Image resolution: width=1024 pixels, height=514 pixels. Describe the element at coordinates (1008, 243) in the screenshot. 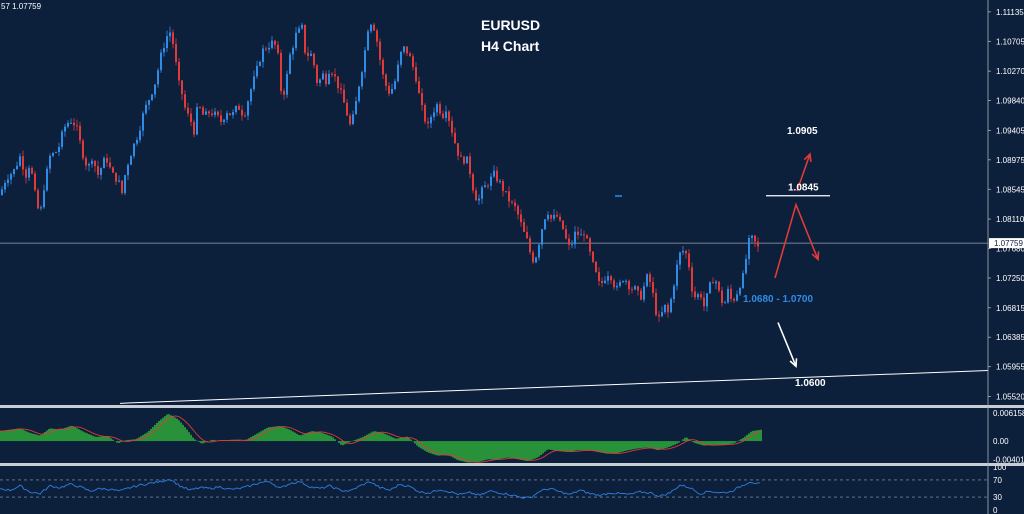

I see `current-price-label: 1.07759` at that location.